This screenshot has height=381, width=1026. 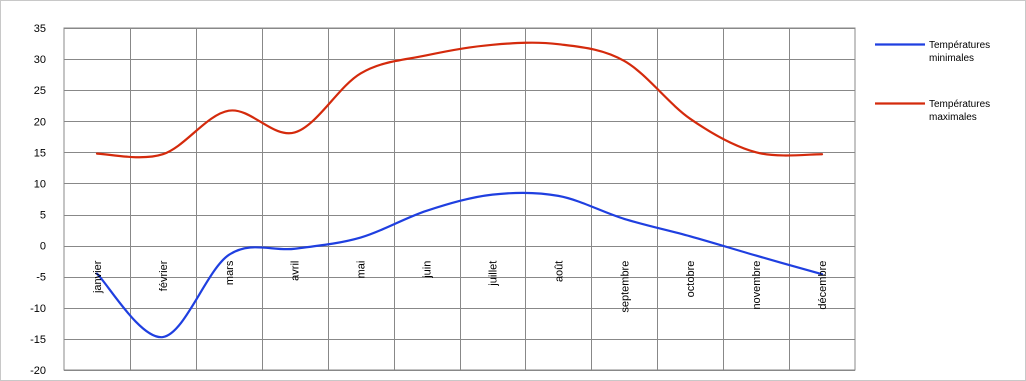 I want to click on y-tick-label: 35, so click(x=40, y=29).